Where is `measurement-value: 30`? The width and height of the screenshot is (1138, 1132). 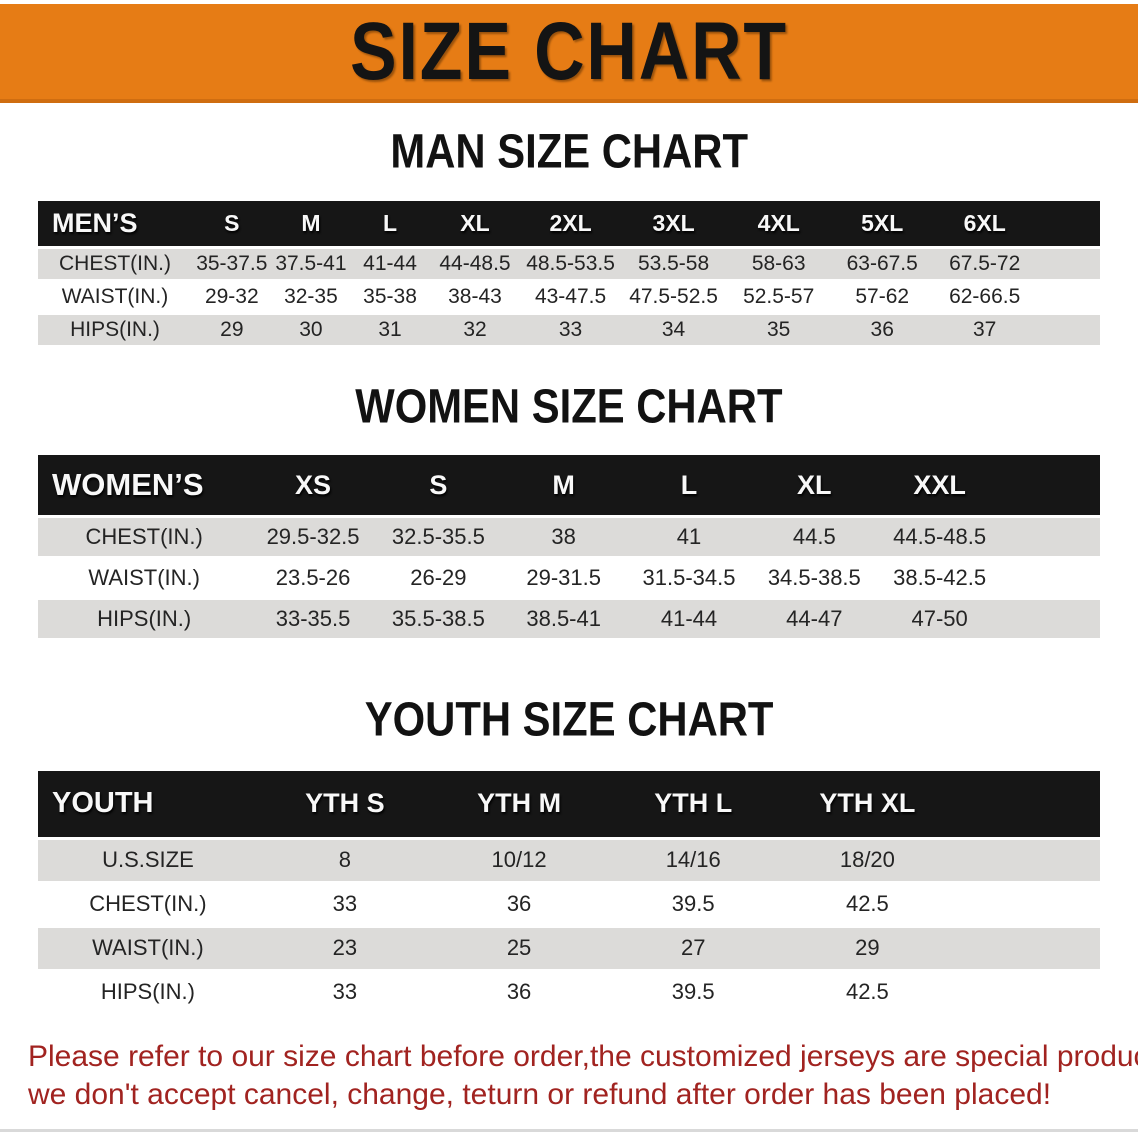
measurement-value: 30 is located at coordinates (311, 329).